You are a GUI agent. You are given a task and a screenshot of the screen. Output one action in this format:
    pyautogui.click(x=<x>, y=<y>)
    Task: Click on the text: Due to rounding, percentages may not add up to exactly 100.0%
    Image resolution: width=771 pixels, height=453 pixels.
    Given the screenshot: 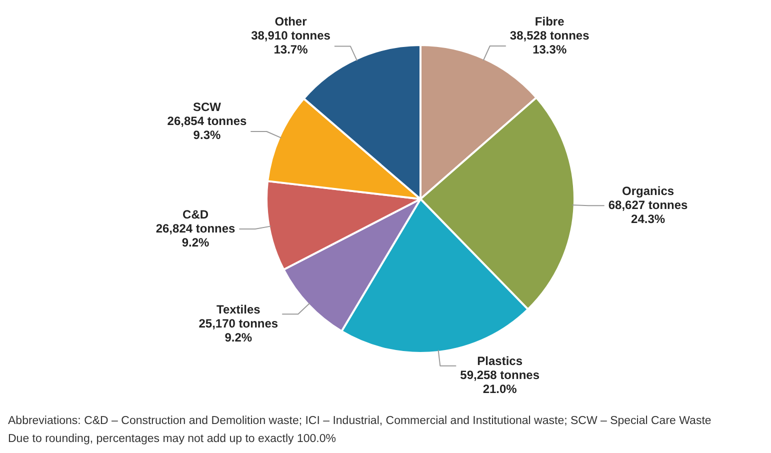 What is the action you would take?
    pyautogui.click(x=172, y=439)
    